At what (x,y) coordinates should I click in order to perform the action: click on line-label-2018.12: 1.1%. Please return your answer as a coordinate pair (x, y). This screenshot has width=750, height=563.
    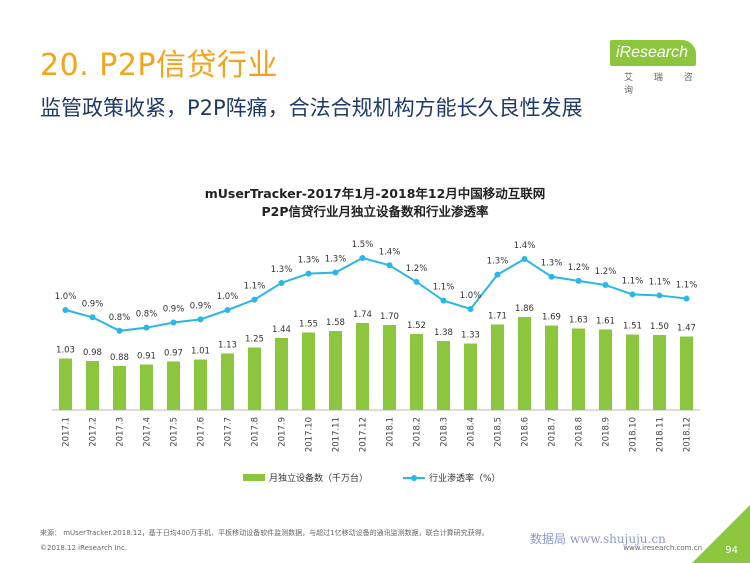
    Looking at the image, I should click on (687, 286).